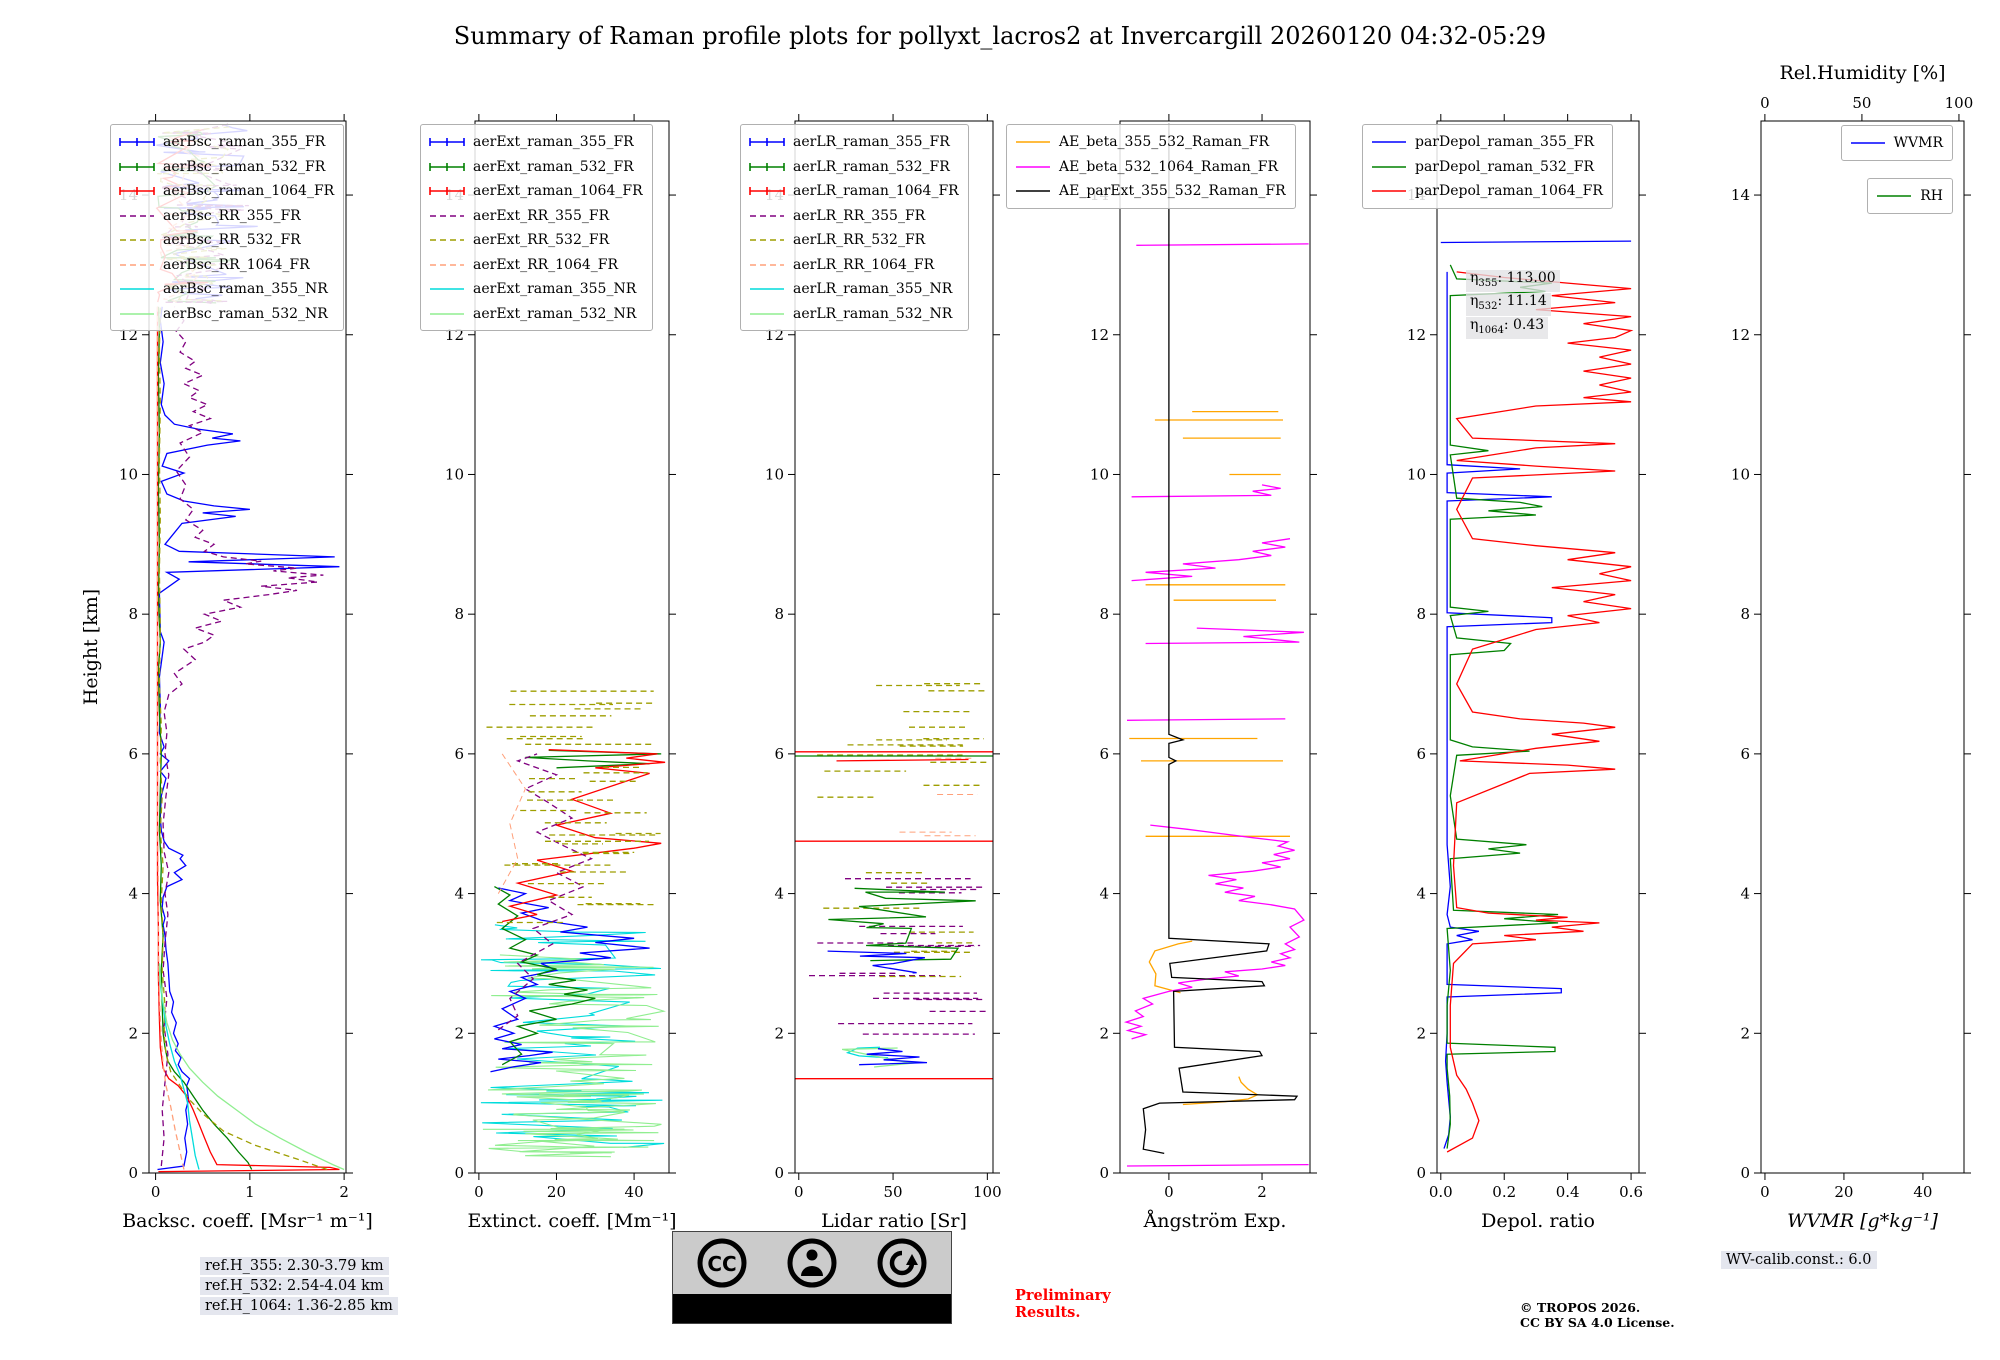  I want to click on legend-entry: parDepol_raman_532_FR, so click(1486, 167).